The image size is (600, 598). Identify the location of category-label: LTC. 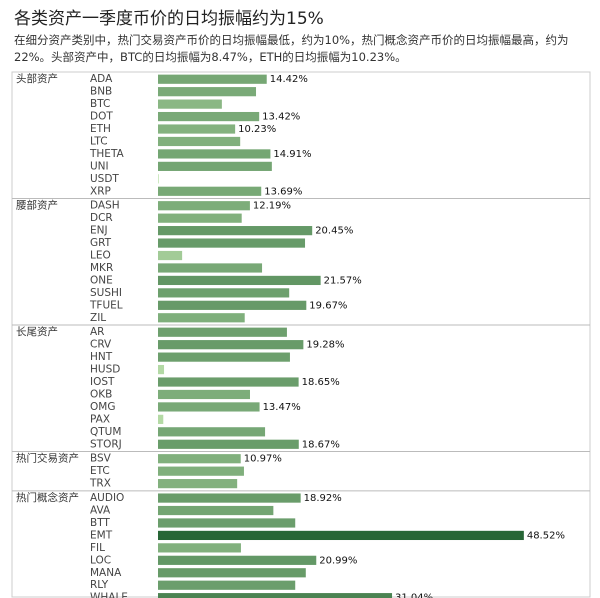
(99, 141).